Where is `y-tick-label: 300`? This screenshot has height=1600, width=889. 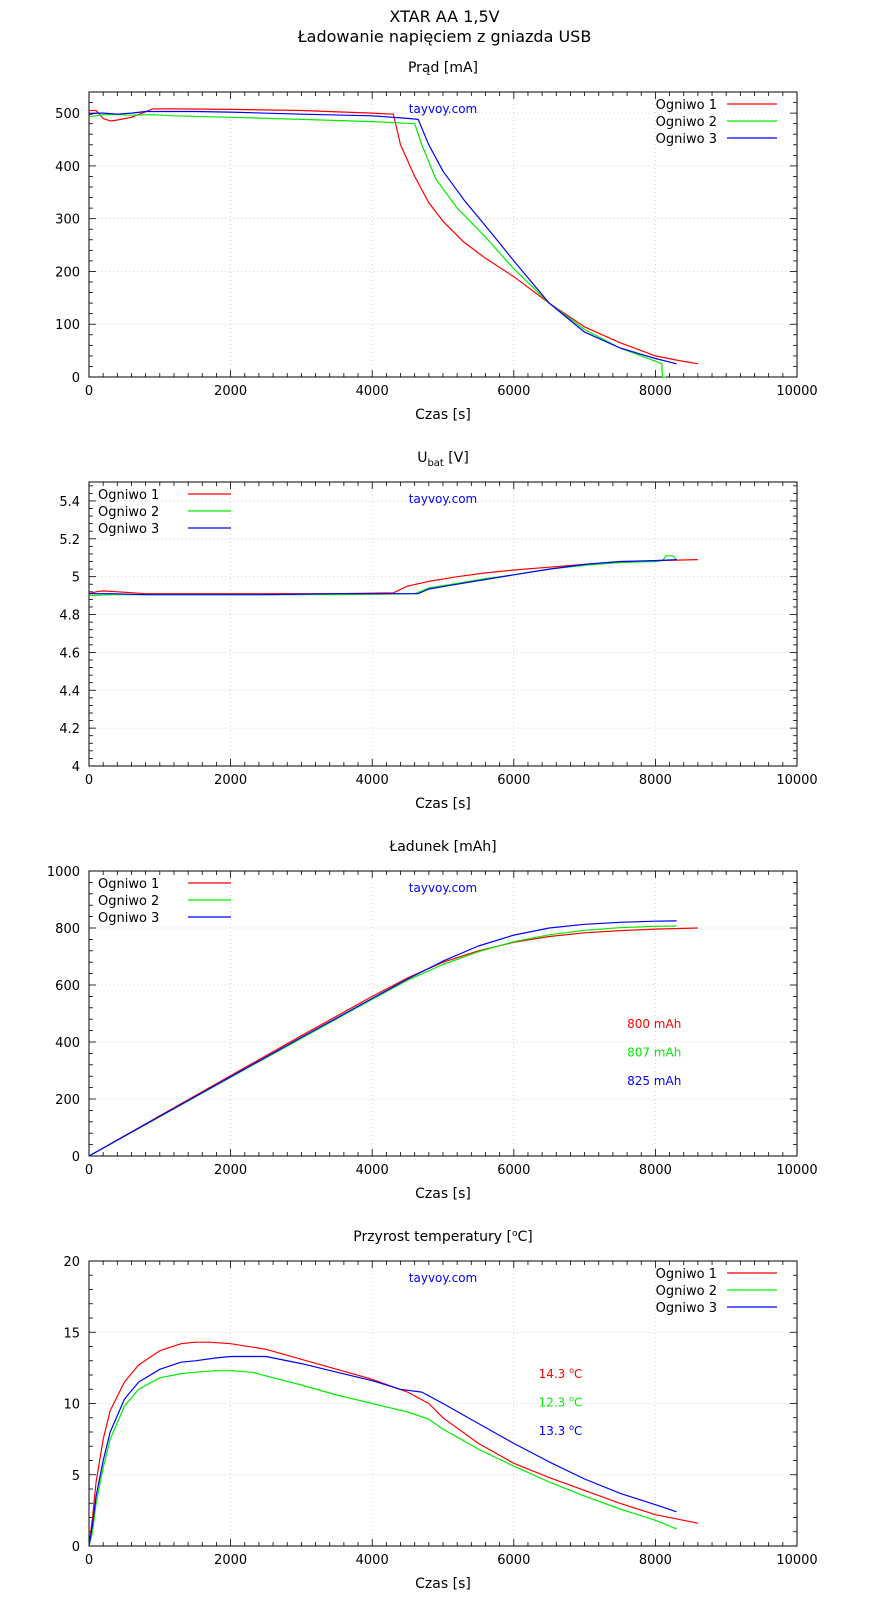
y-tick-label: 300 is located at coordinates (67, 220).